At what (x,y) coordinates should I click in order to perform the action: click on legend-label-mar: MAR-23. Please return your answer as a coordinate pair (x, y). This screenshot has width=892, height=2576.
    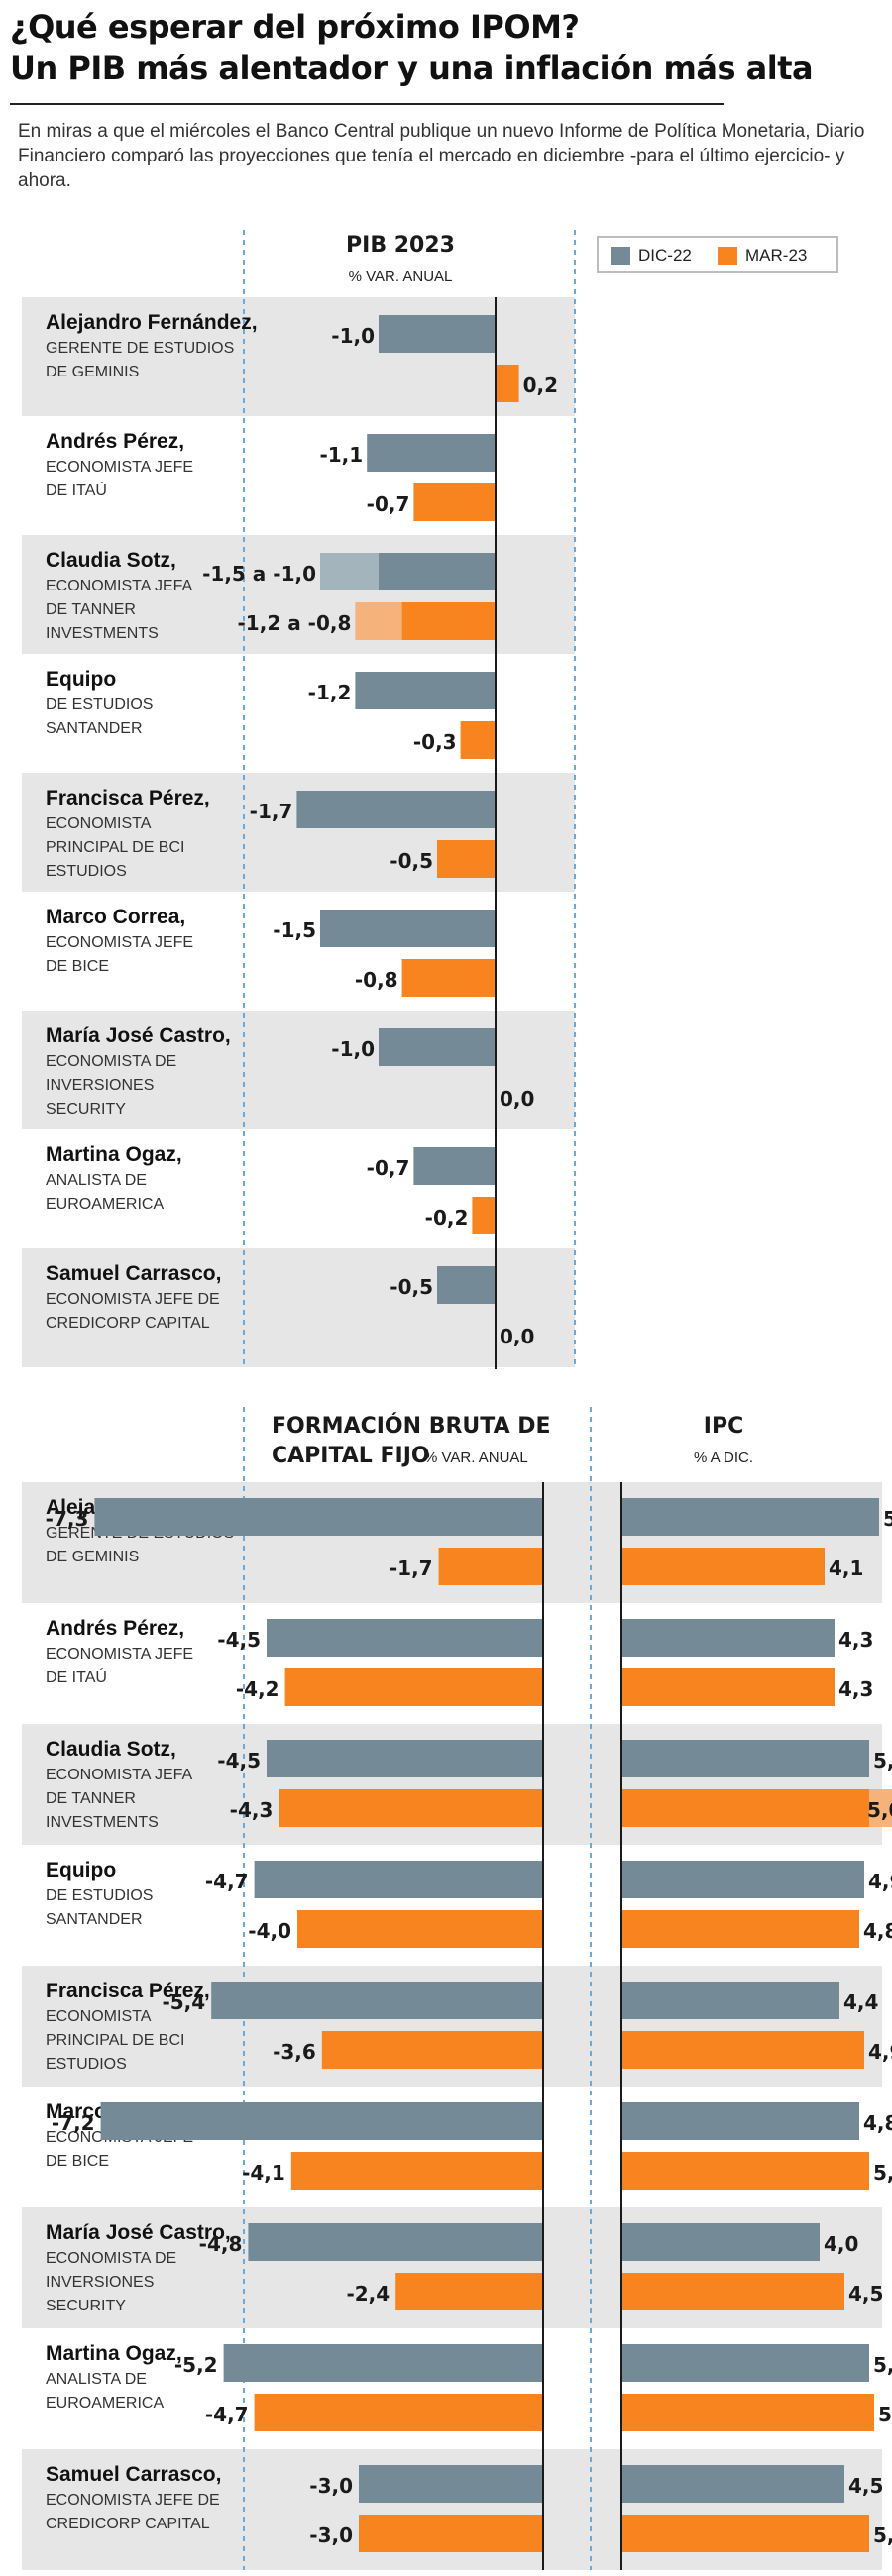
    Looking at the image, I should click on (777, 255).